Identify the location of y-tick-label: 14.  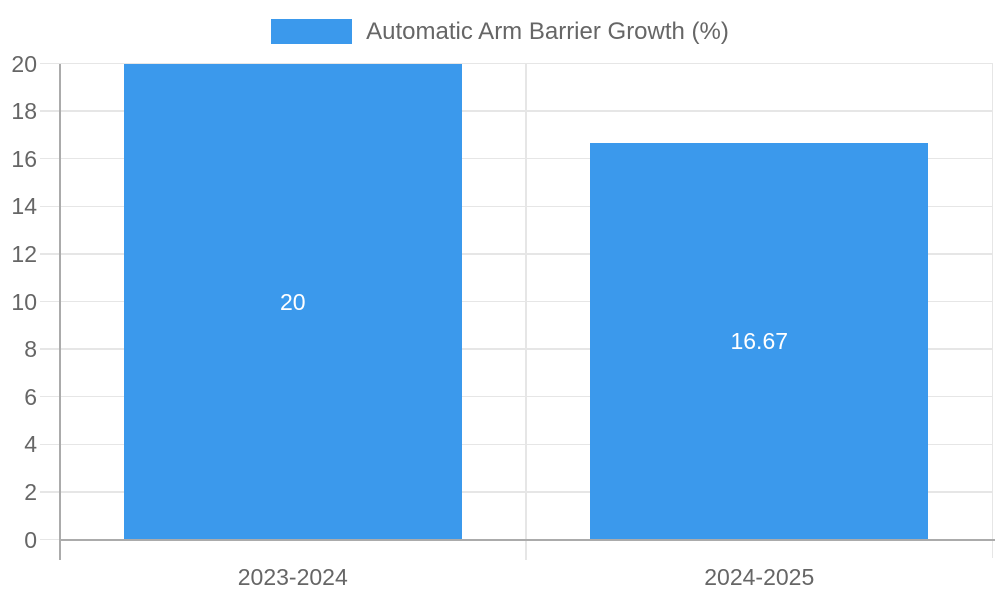
(24, 206).